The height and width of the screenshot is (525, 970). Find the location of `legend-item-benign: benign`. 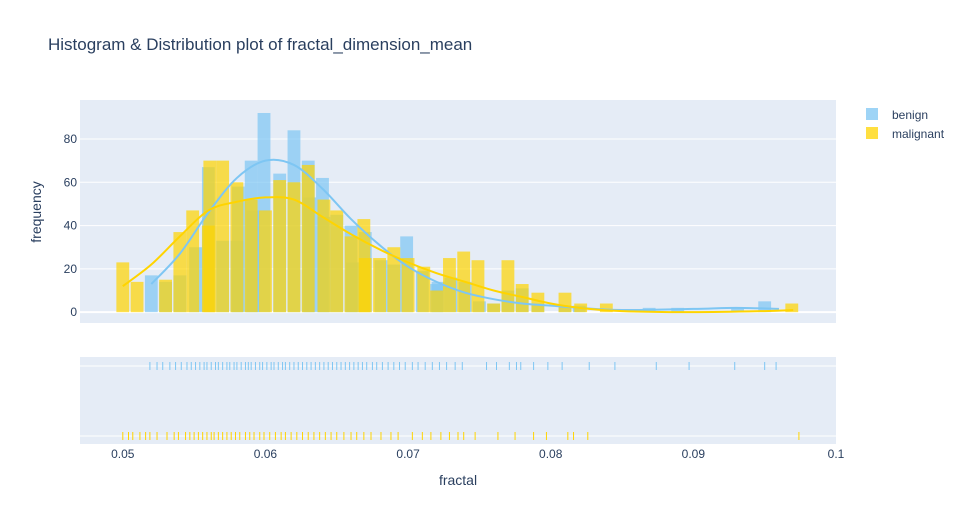

legend-item-benign: benign is located at coordinates (897, 115).